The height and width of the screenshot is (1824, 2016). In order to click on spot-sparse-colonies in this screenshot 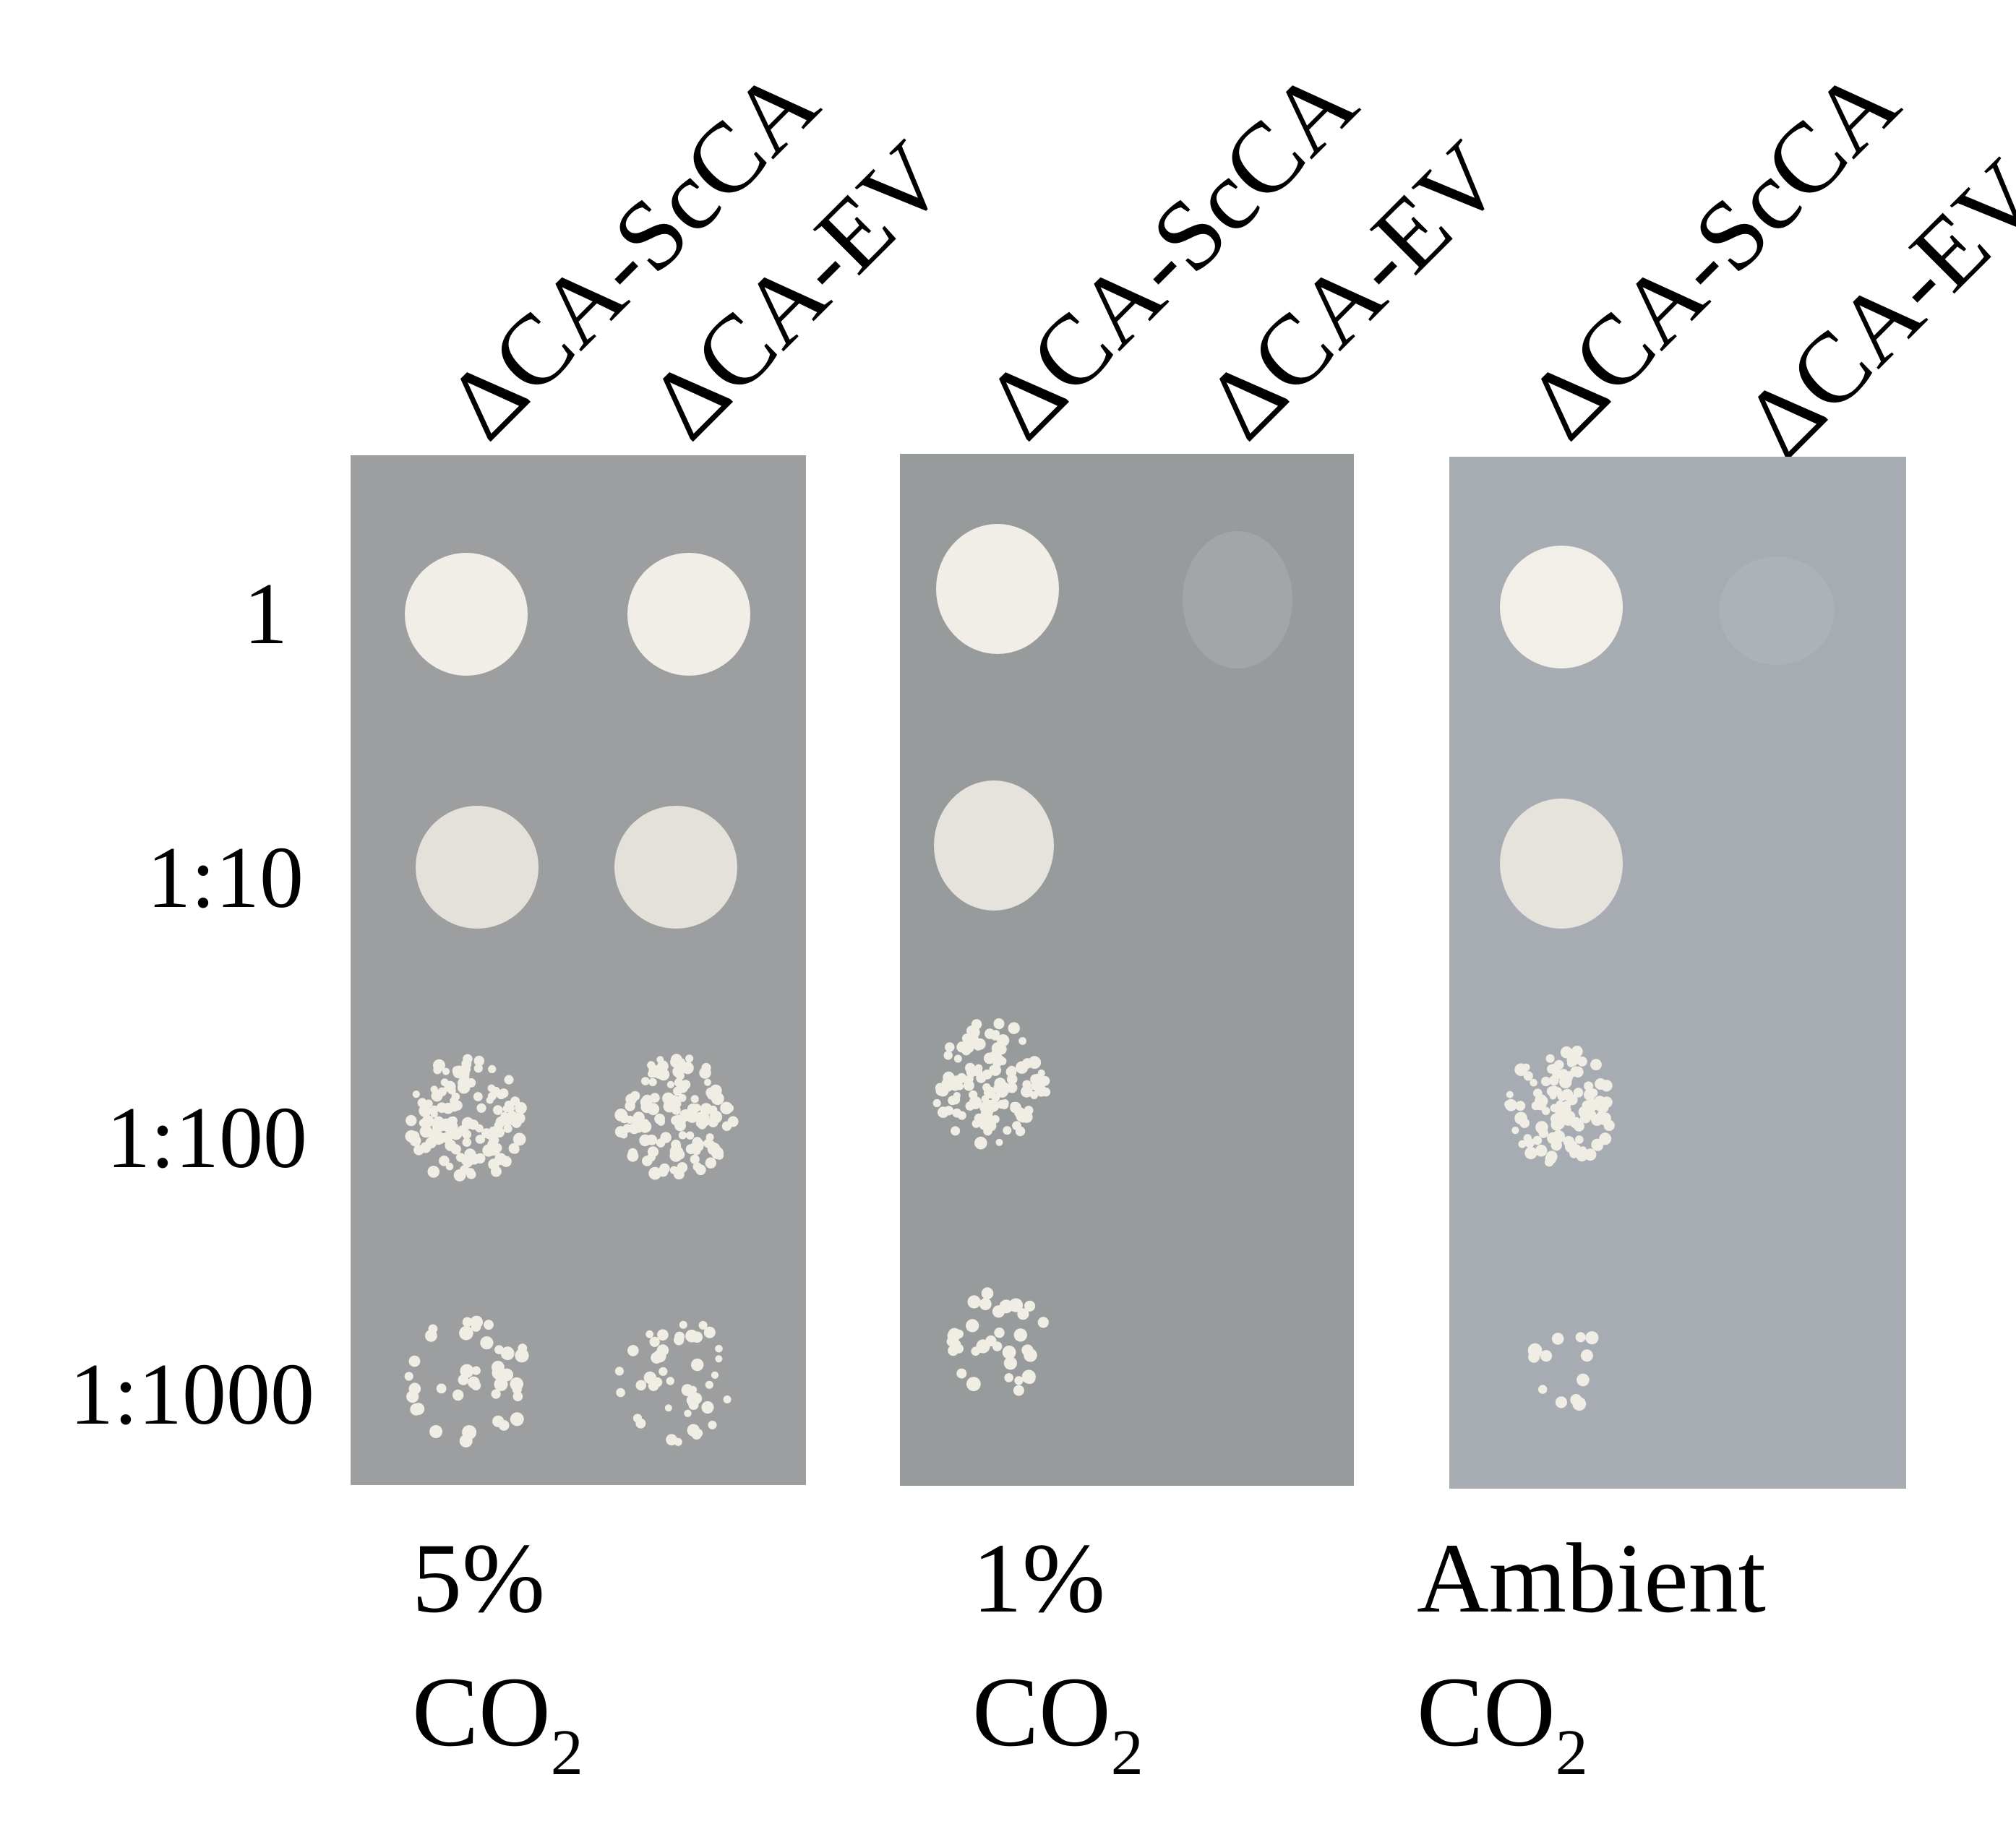, I will do `click(673, 1383)`.